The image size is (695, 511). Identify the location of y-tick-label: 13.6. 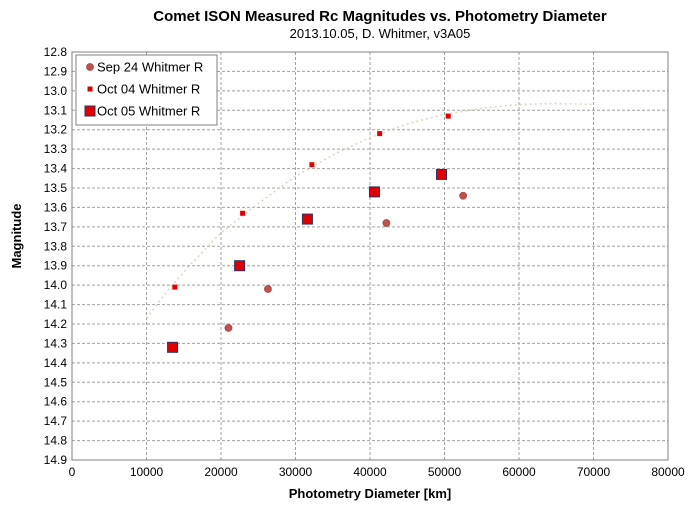
(56, 207).